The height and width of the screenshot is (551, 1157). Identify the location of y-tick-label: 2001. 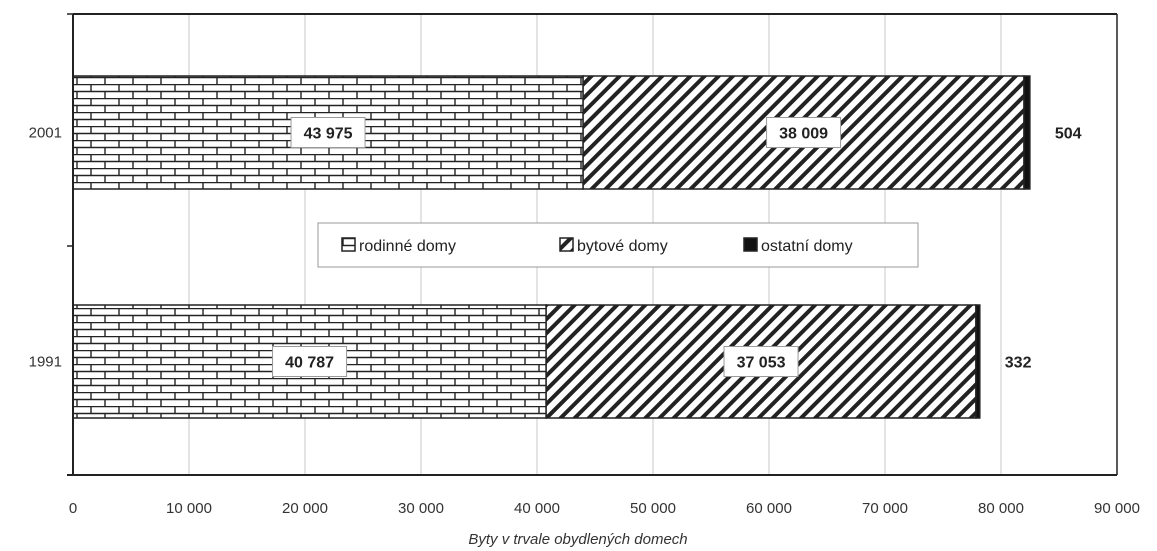
(45, 133).